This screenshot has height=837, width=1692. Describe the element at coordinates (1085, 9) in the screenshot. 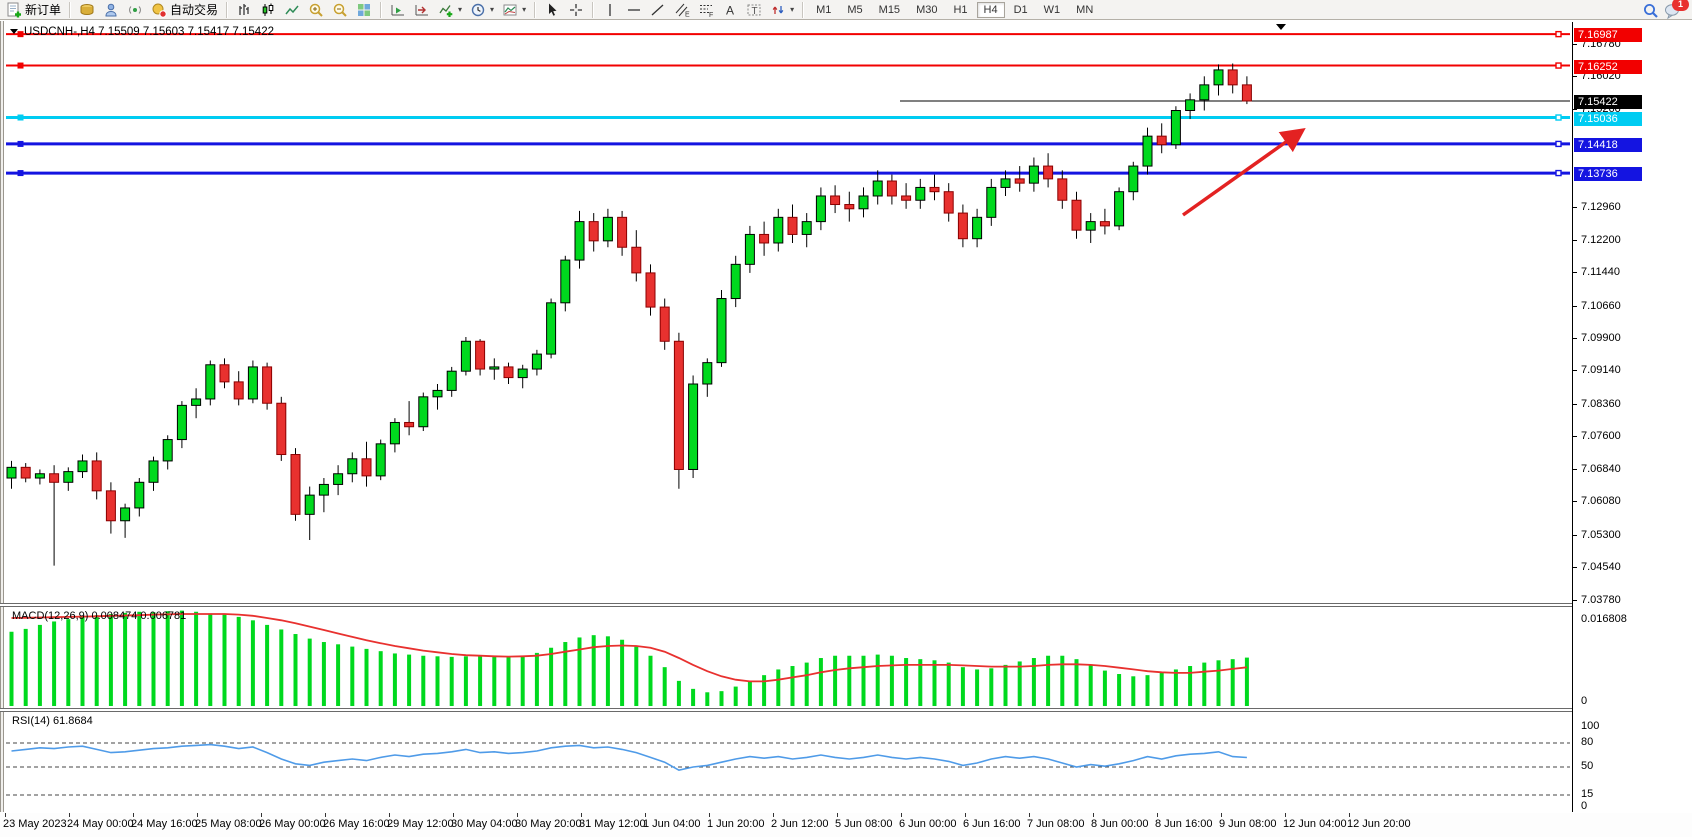

I see `timeframe-MN: MN` at that location.